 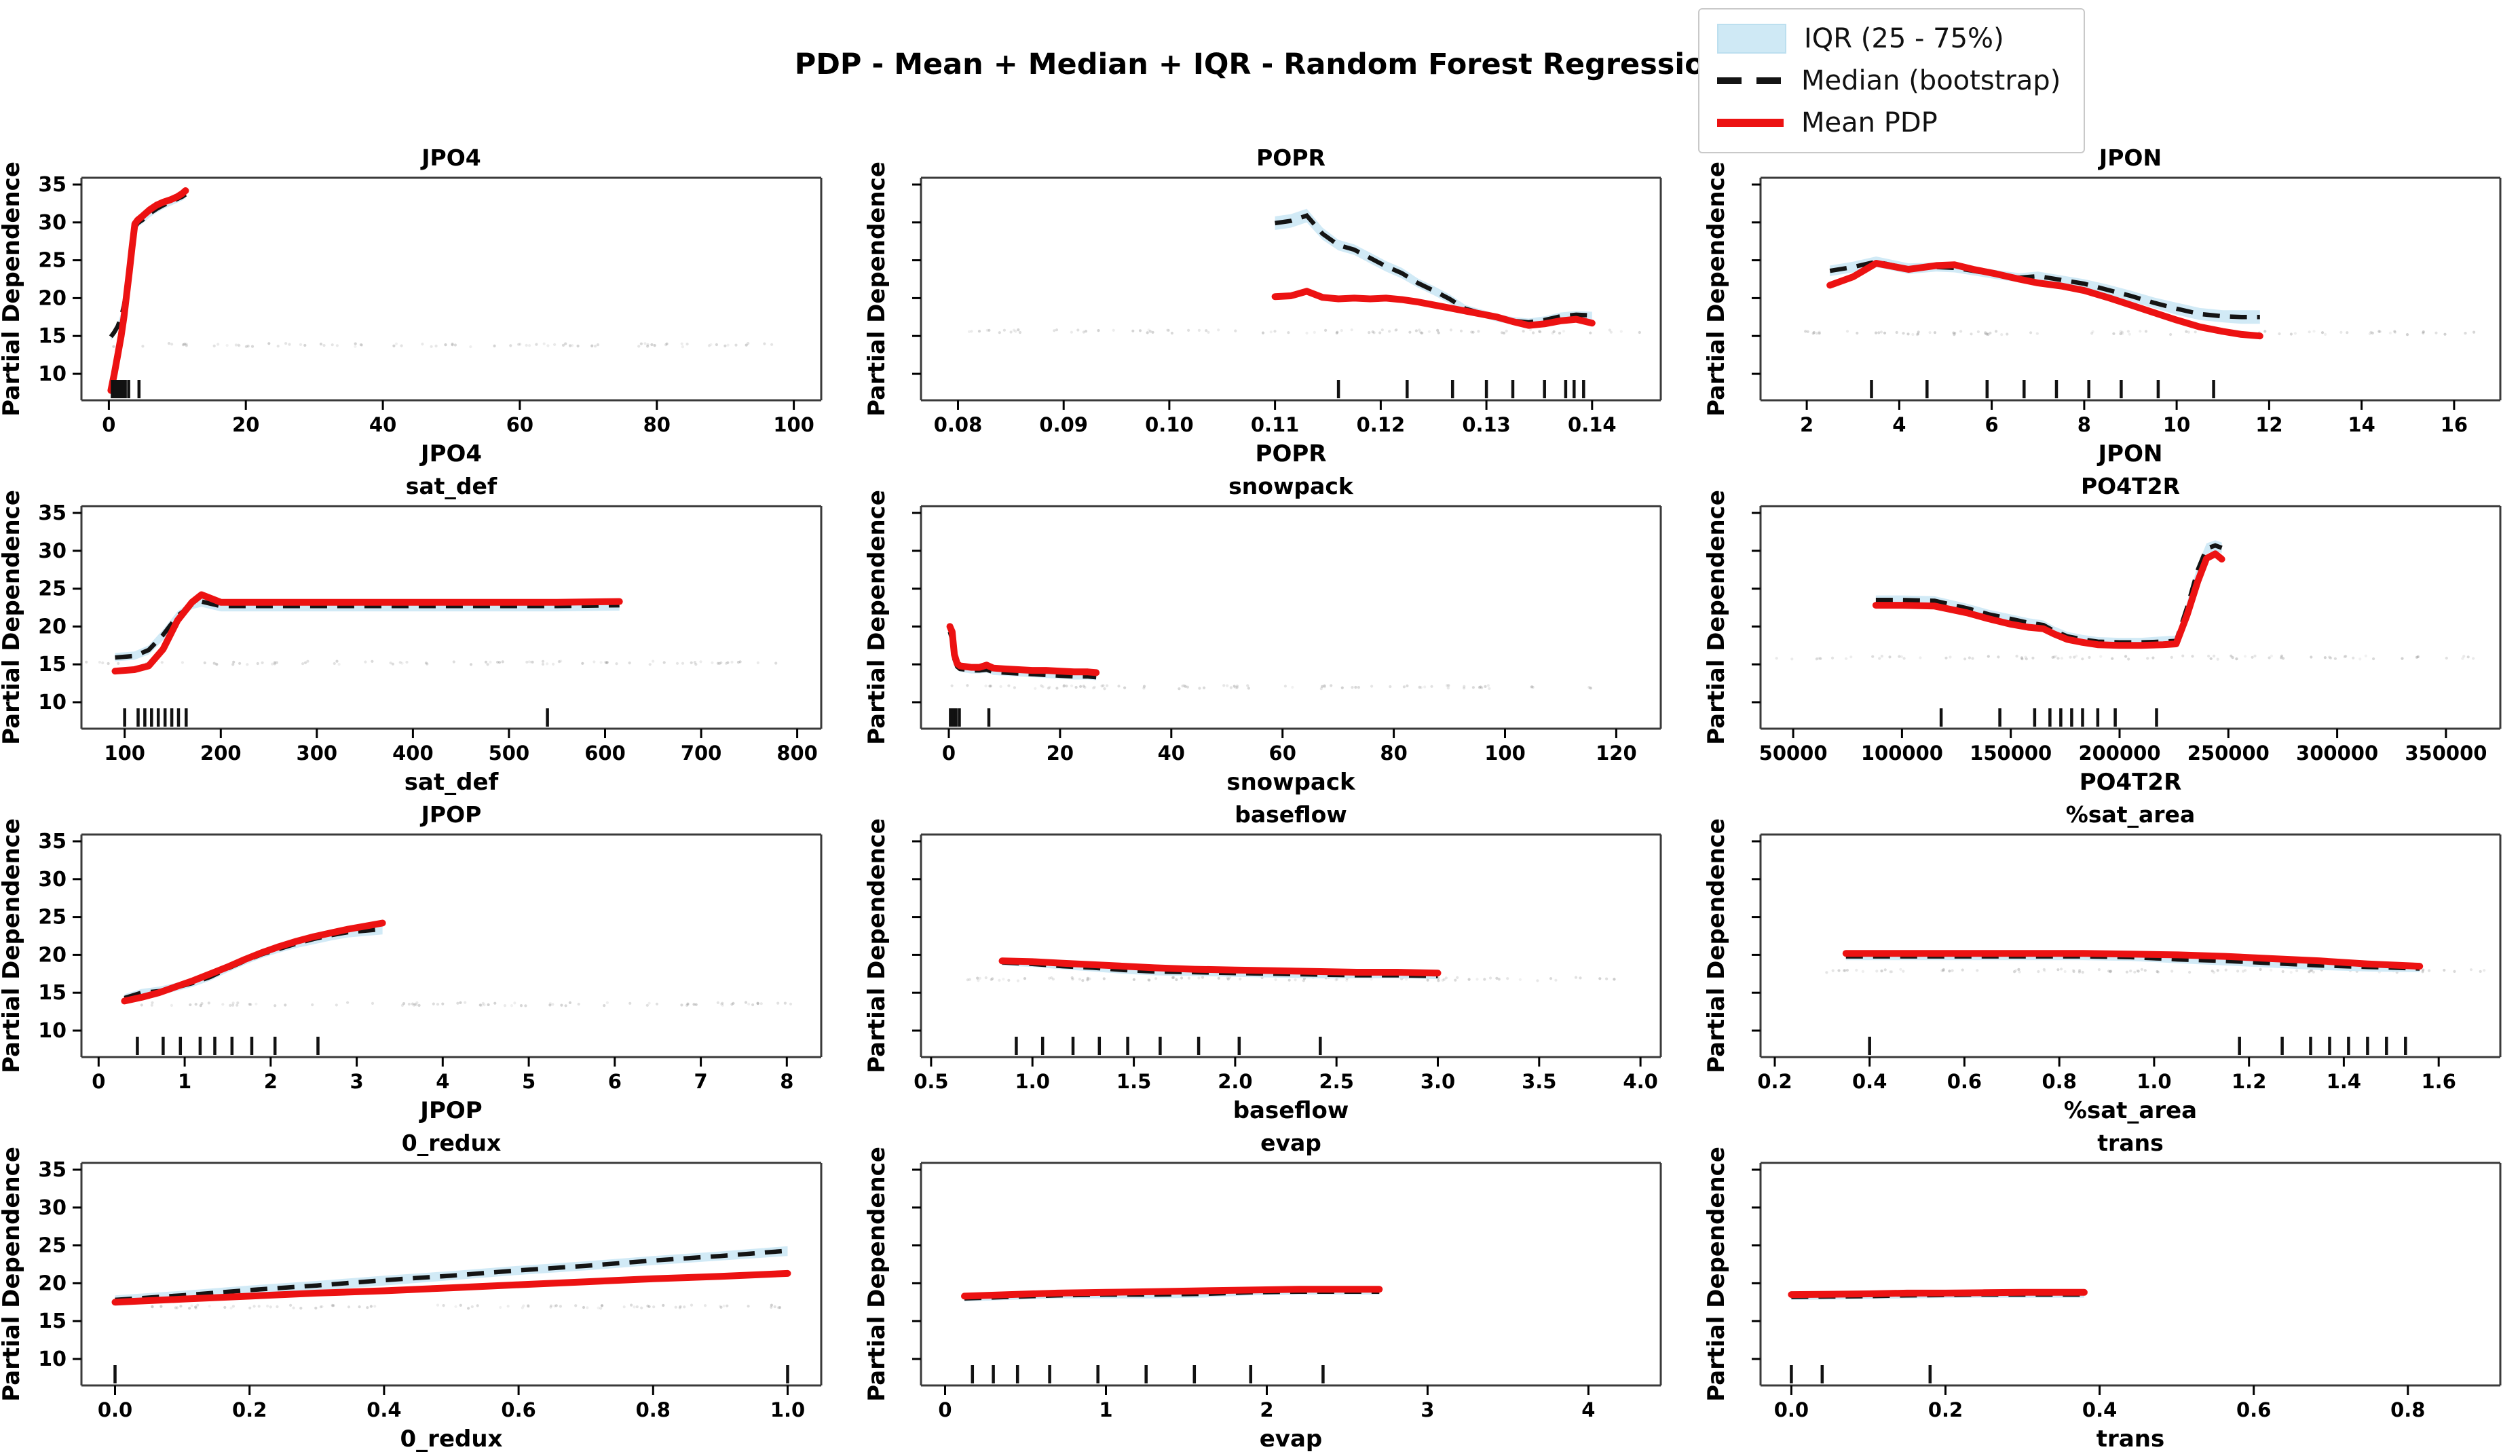 What do you see at coordinates (52, 918) in the screenshot?
I see `y-tick-label: 25` at bounding box center [52, 918].